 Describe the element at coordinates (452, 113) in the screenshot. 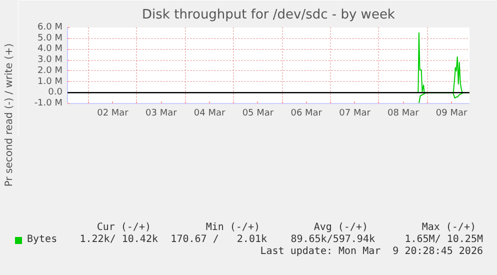

I see `x-tick-label: 09 Mar` at that location.